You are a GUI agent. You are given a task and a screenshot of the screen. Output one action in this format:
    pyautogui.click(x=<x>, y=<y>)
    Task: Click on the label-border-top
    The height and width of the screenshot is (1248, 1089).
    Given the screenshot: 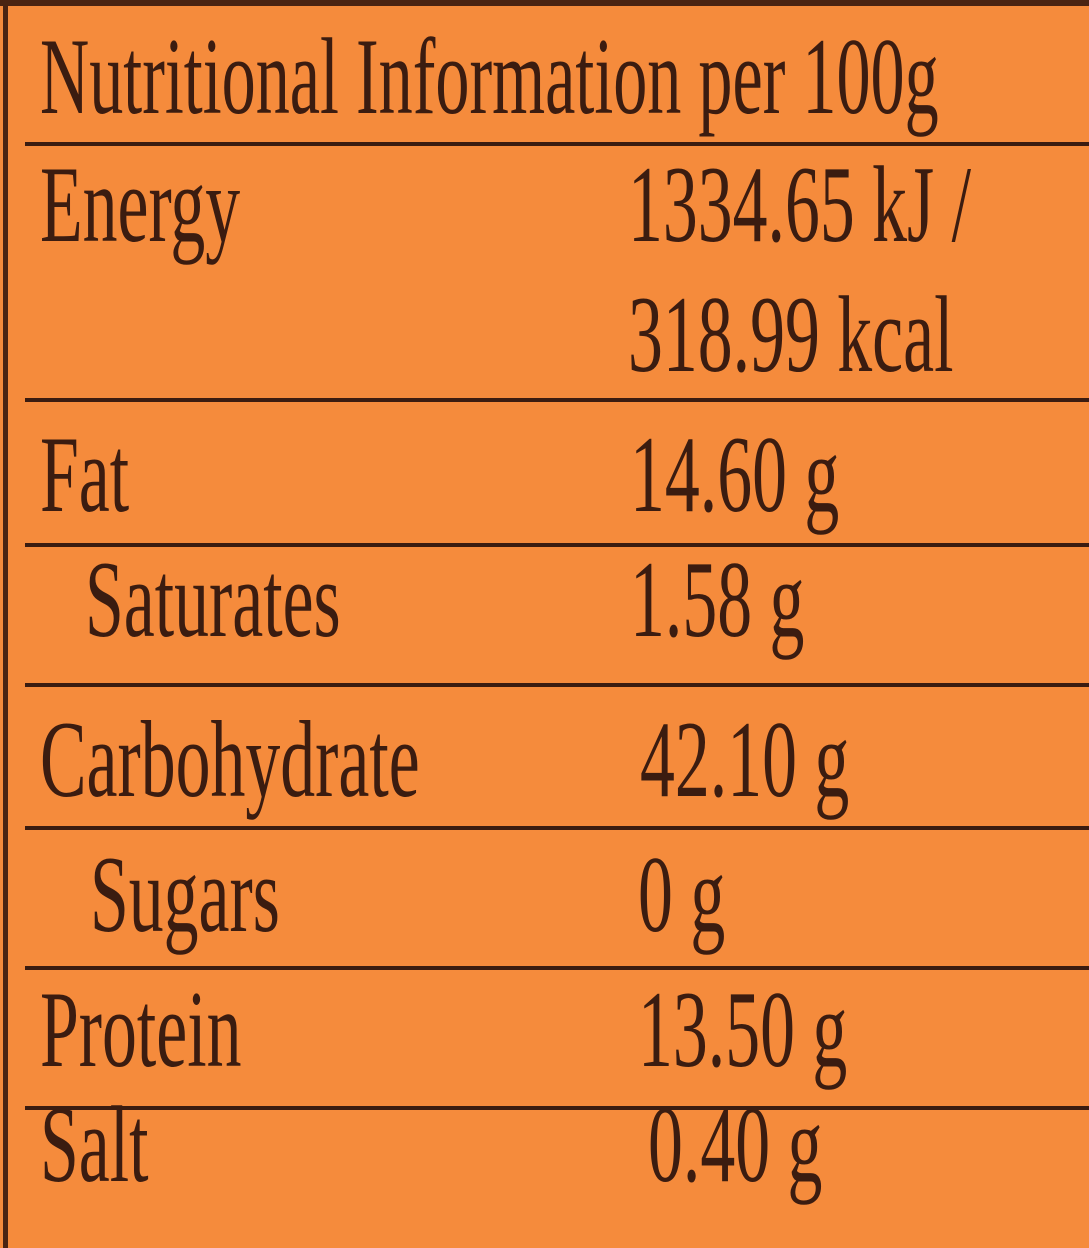 What is the action you would take?
    pyautogui.click(x=544, y=3)
    